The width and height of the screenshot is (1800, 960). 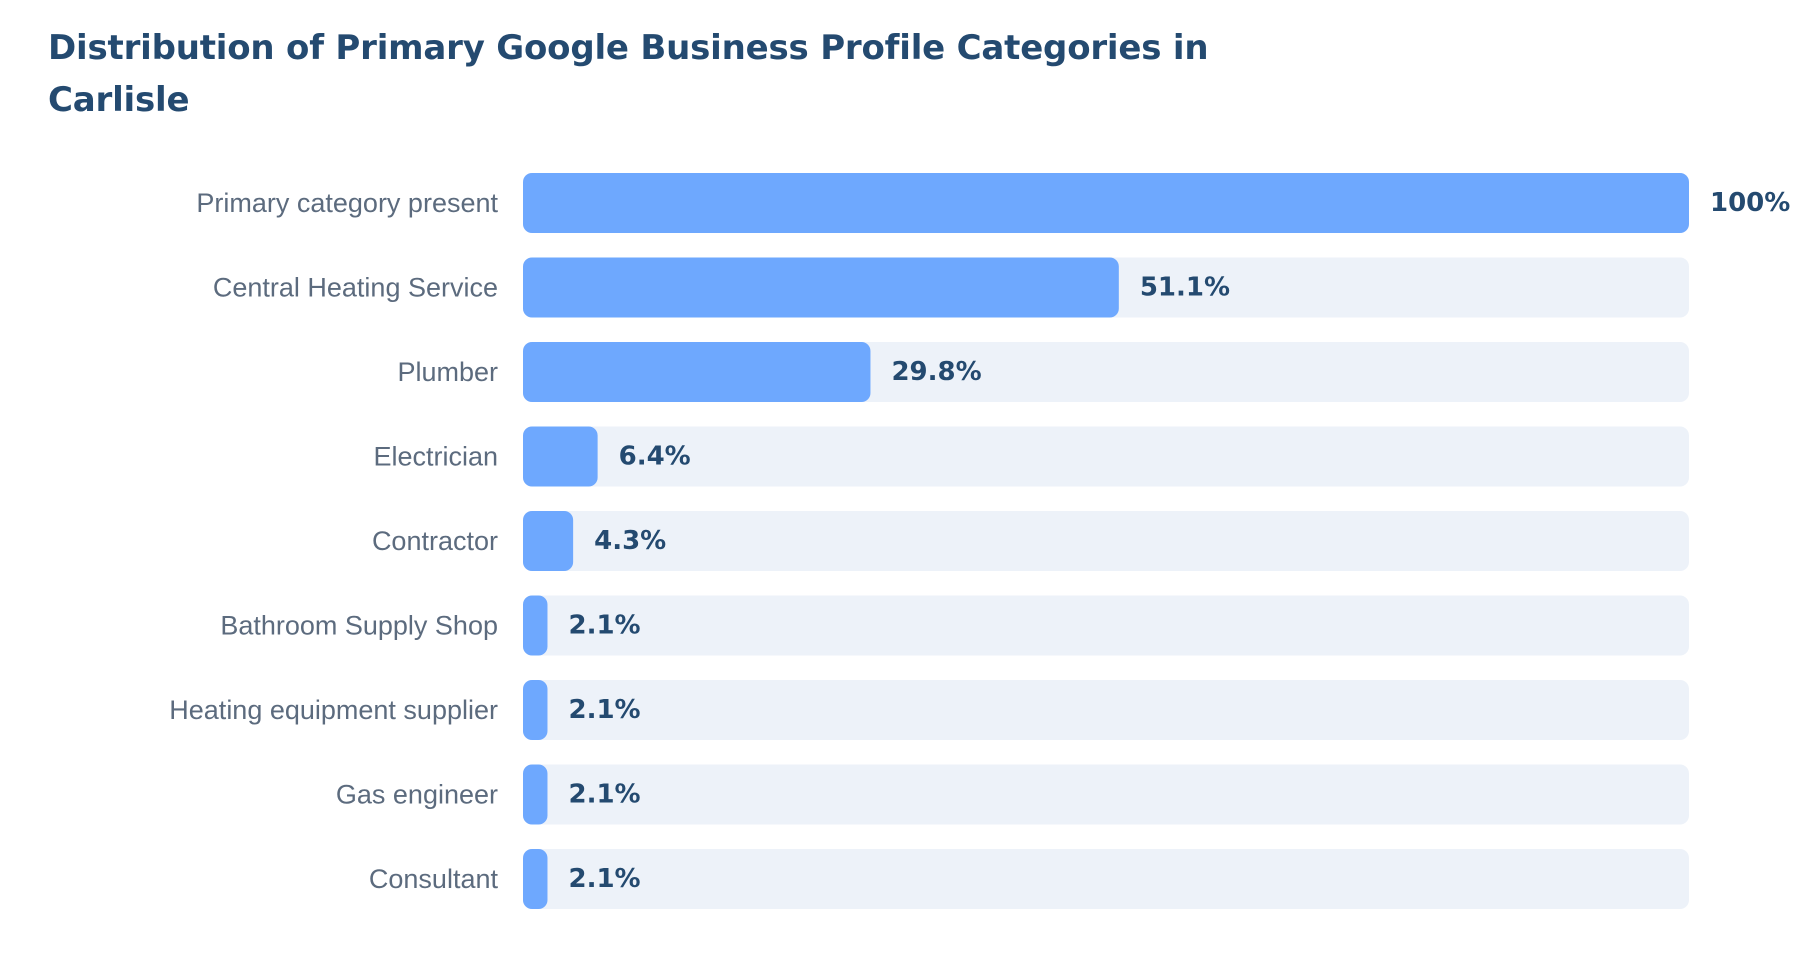 What do you see at coordinates (630, 541) in the screenshot?
I see `value-label: 4.3%` at bounding box center [630, 541].